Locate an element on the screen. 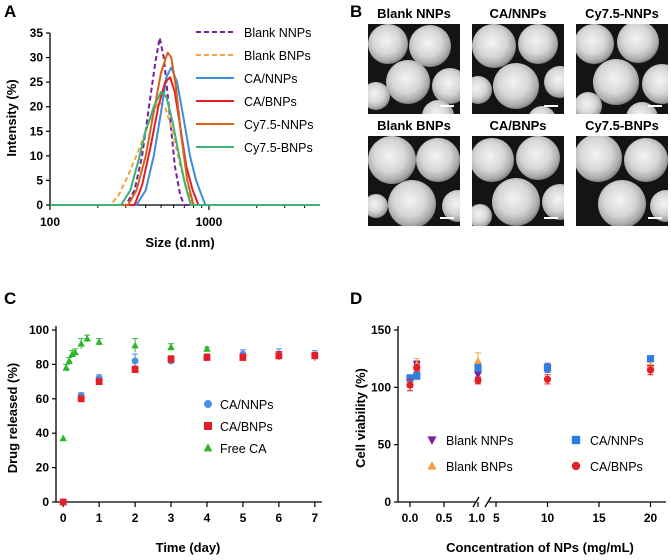 The image size is (671, 560). panel-a-legend-label: Blank NNPs is located at coordinates (277, 33).